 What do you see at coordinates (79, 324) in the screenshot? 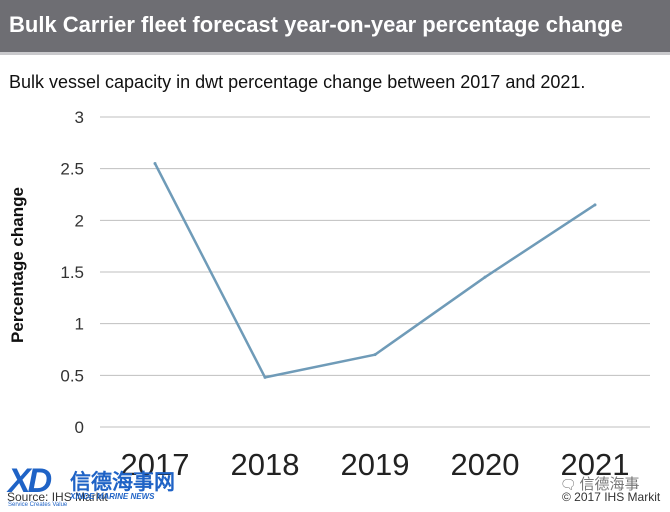
I see `y-tick-label: 1` at bounding box center [79, 324].